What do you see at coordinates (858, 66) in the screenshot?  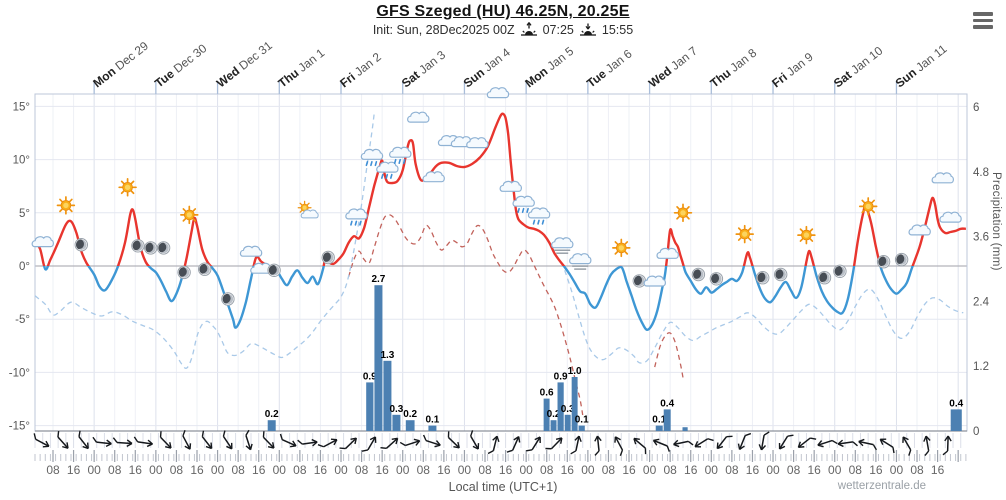 I see `day-label: Sat Jan 10` at bounding box center [858, 66].